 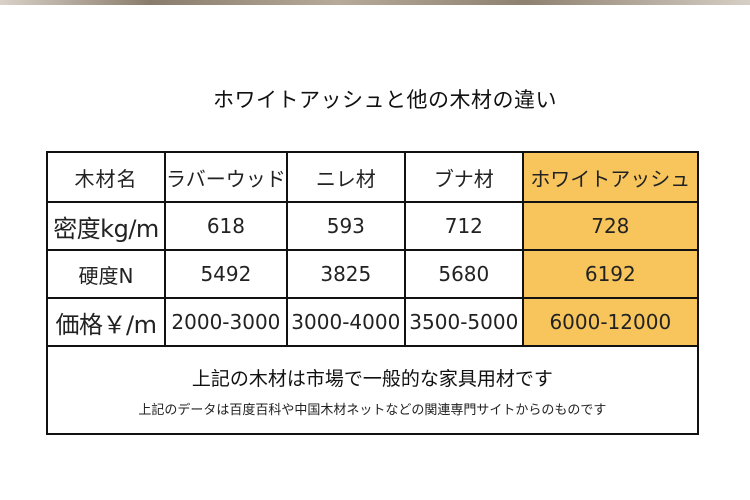 What do you see at coordinates (106, 322) in the screenshot?
I see `row-label-price: 価格￥/m` at bounding box center [106, 322].